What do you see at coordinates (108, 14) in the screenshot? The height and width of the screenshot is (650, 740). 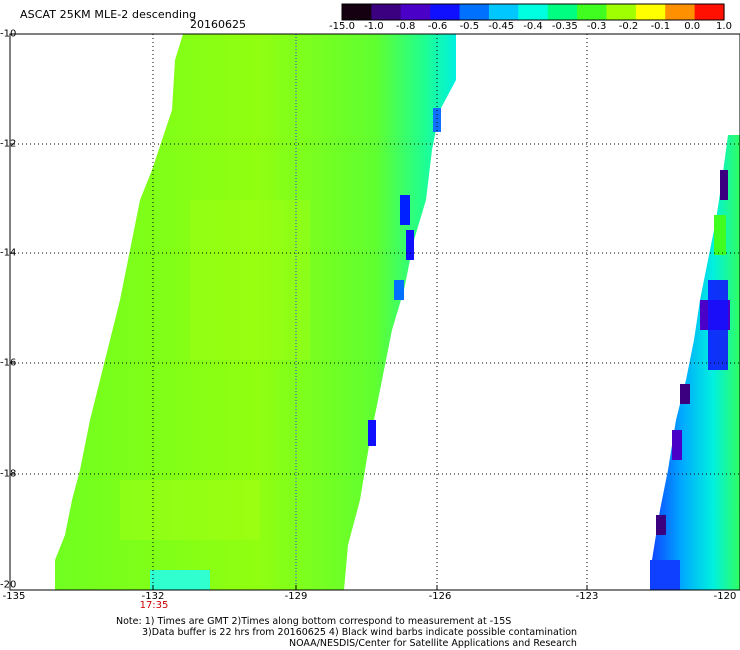 I see `chart-title: ASCAT 25KM MLE-2 descending` at bounding box center [108, 14].